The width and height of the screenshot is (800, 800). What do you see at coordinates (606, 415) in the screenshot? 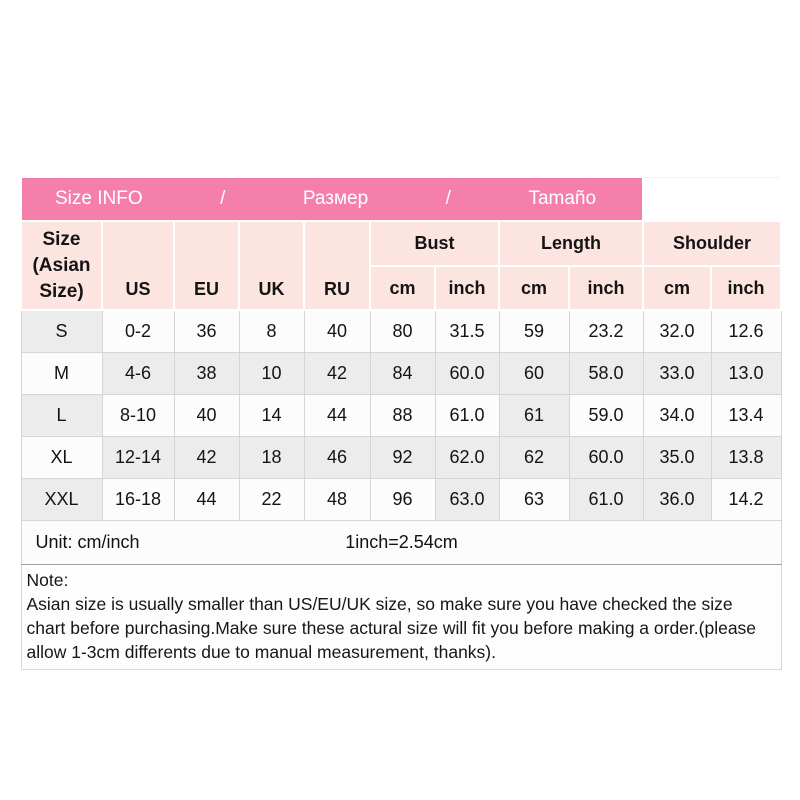
I see `value-cell: 59.0` at bounding box center [606, 415].